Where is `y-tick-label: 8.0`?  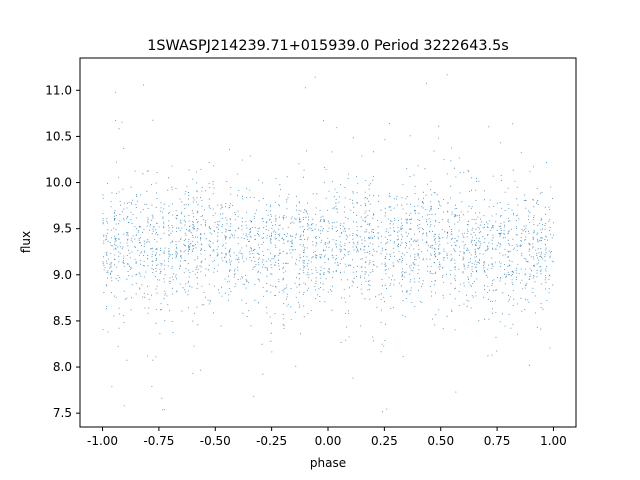 y-tick-label: 8.0 is located at coordinates (62, 367).